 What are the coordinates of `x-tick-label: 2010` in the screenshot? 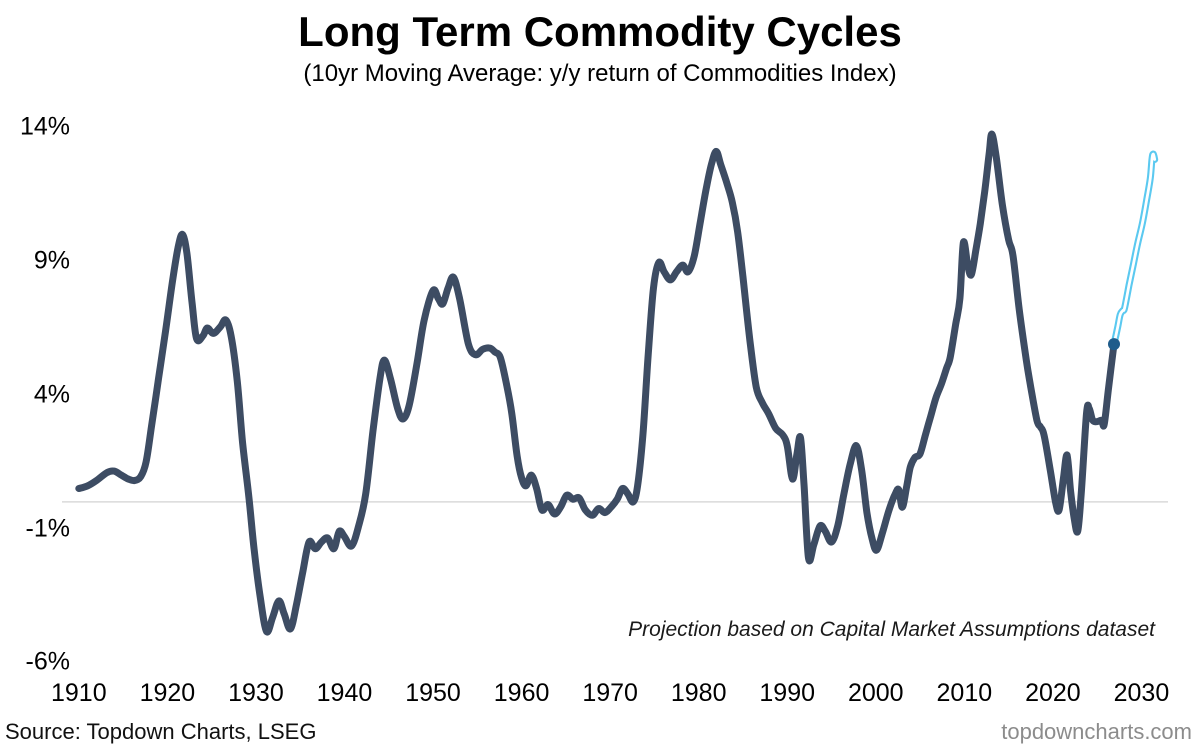 It's located at (964, 693).